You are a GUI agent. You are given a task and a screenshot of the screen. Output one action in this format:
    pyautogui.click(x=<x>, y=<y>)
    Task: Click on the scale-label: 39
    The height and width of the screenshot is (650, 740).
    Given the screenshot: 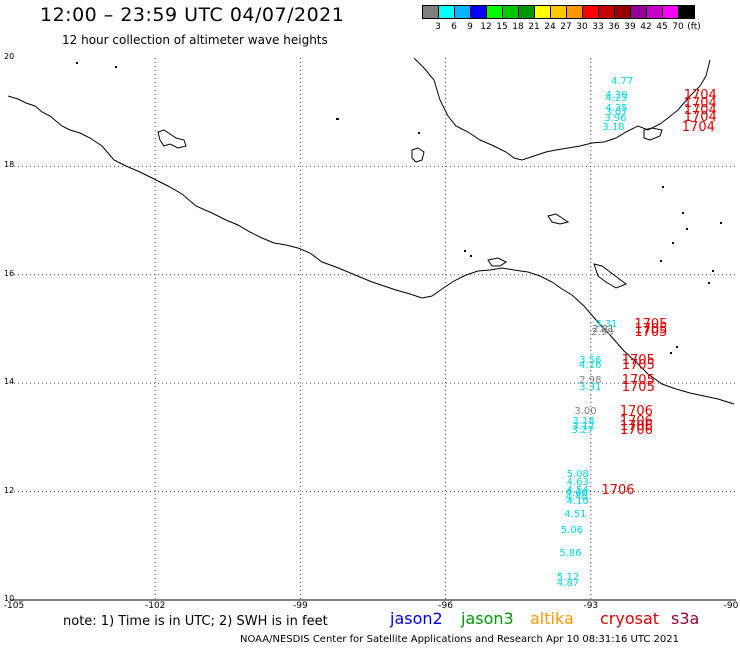 What is the action you would take?
    pyautogui.click(x=630, y=27)
    